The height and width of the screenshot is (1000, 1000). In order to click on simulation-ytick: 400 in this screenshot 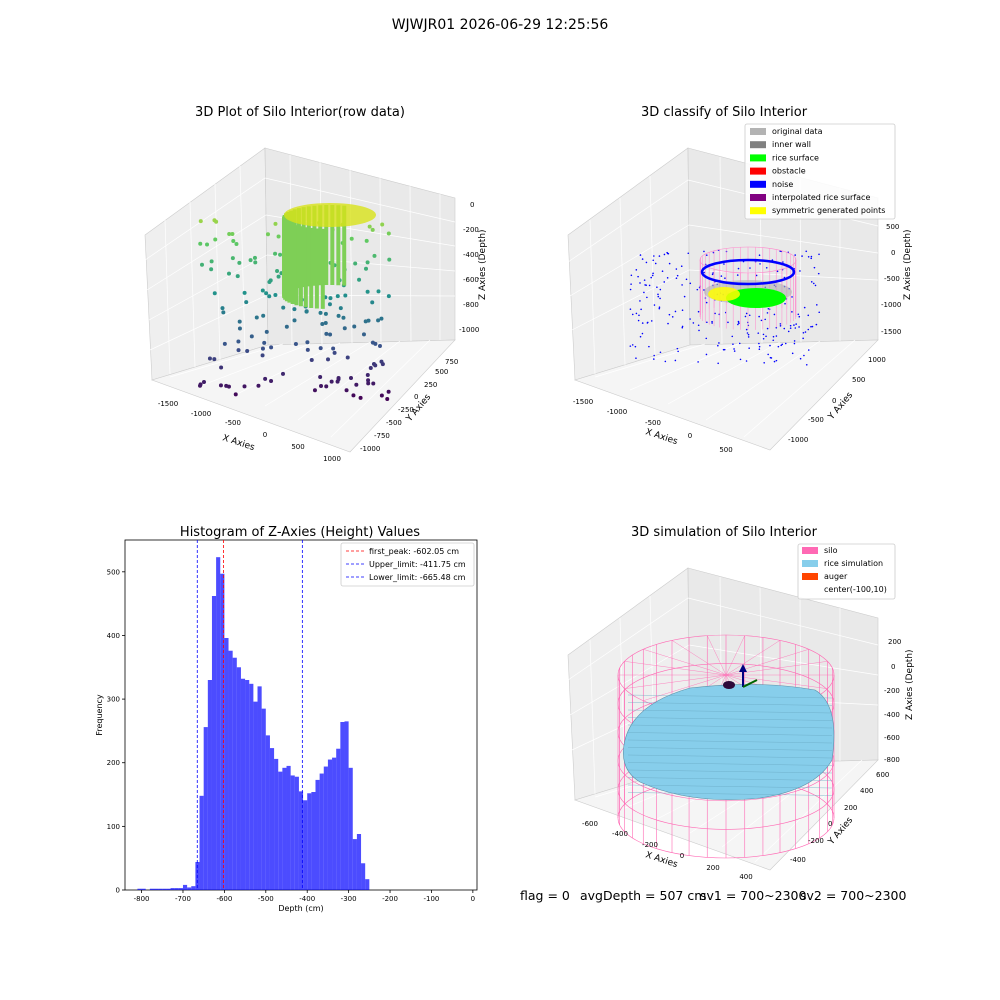, I will do `click(866, 791)`.